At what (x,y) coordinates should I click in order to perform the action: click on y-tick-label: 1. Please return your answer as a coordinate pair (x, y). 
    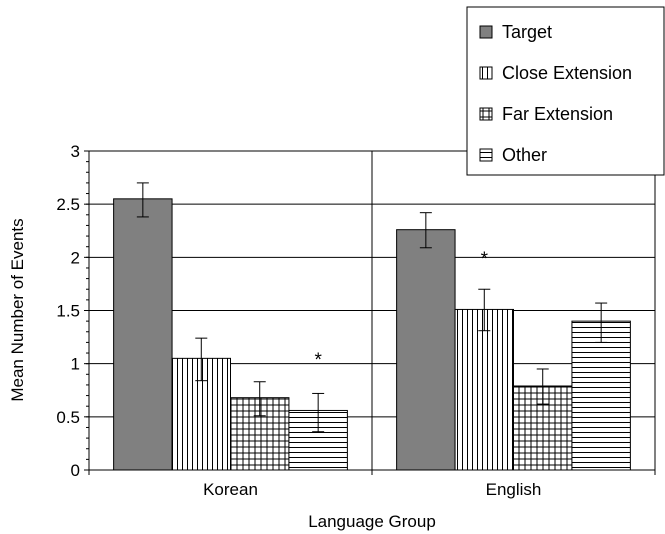
    Looking at the image, I should click on (75, 364).